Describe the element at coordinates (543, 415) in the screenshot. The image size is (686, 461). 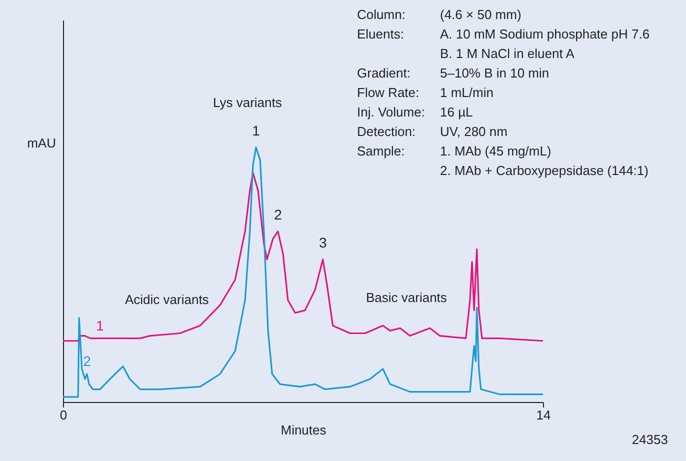
I see `x-tick-label: 14` at that location.